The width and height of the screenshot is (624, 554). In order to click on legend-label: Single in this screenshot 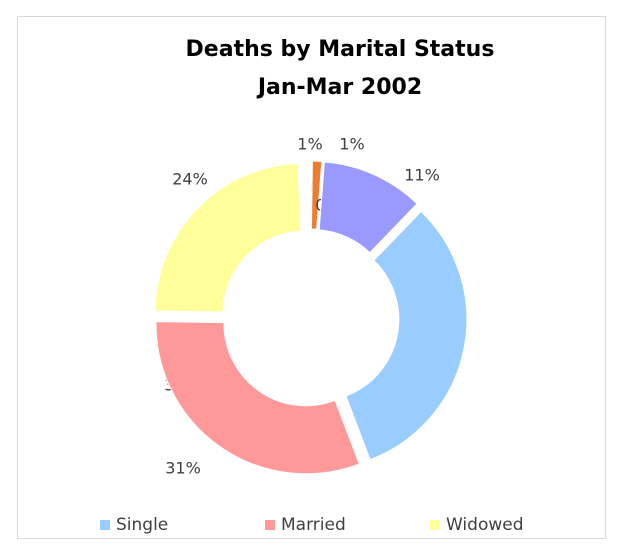, I will do `click(142, 525)`.